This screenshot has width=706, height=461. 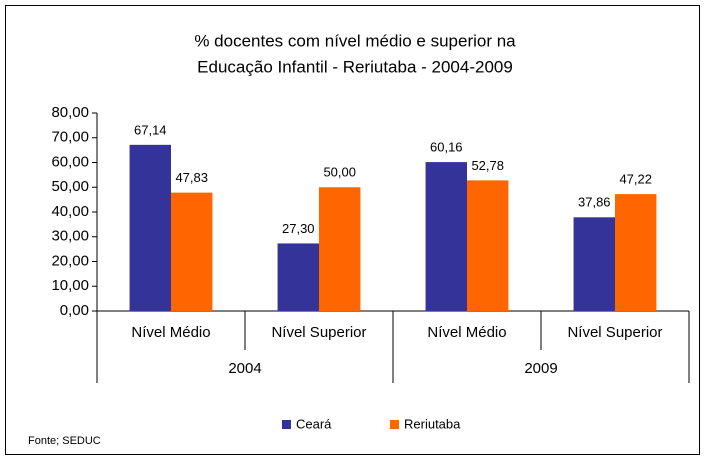 I want to click on group-label: 2004, so click(x=244, y=368).